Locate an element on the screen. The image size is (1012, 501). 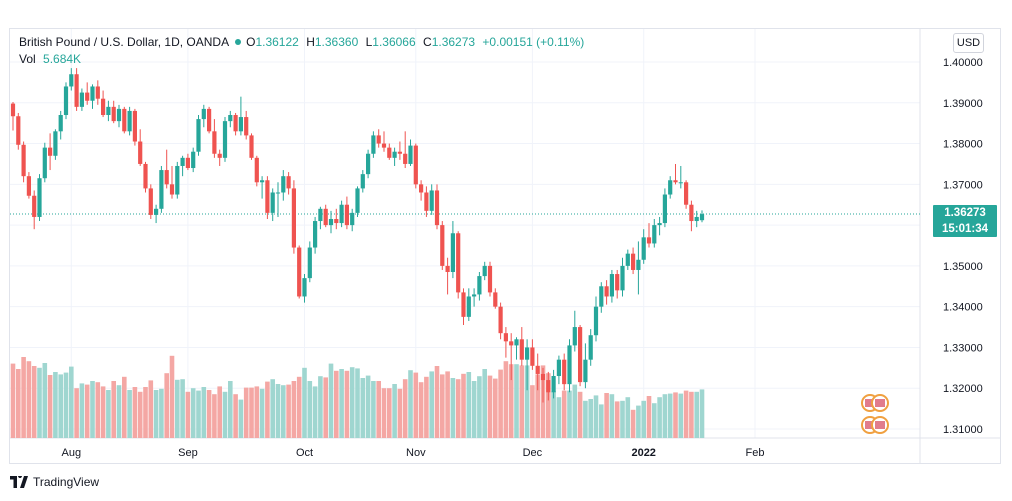
tradingview-attribution: TradingView is located at coordinates (54, 482).